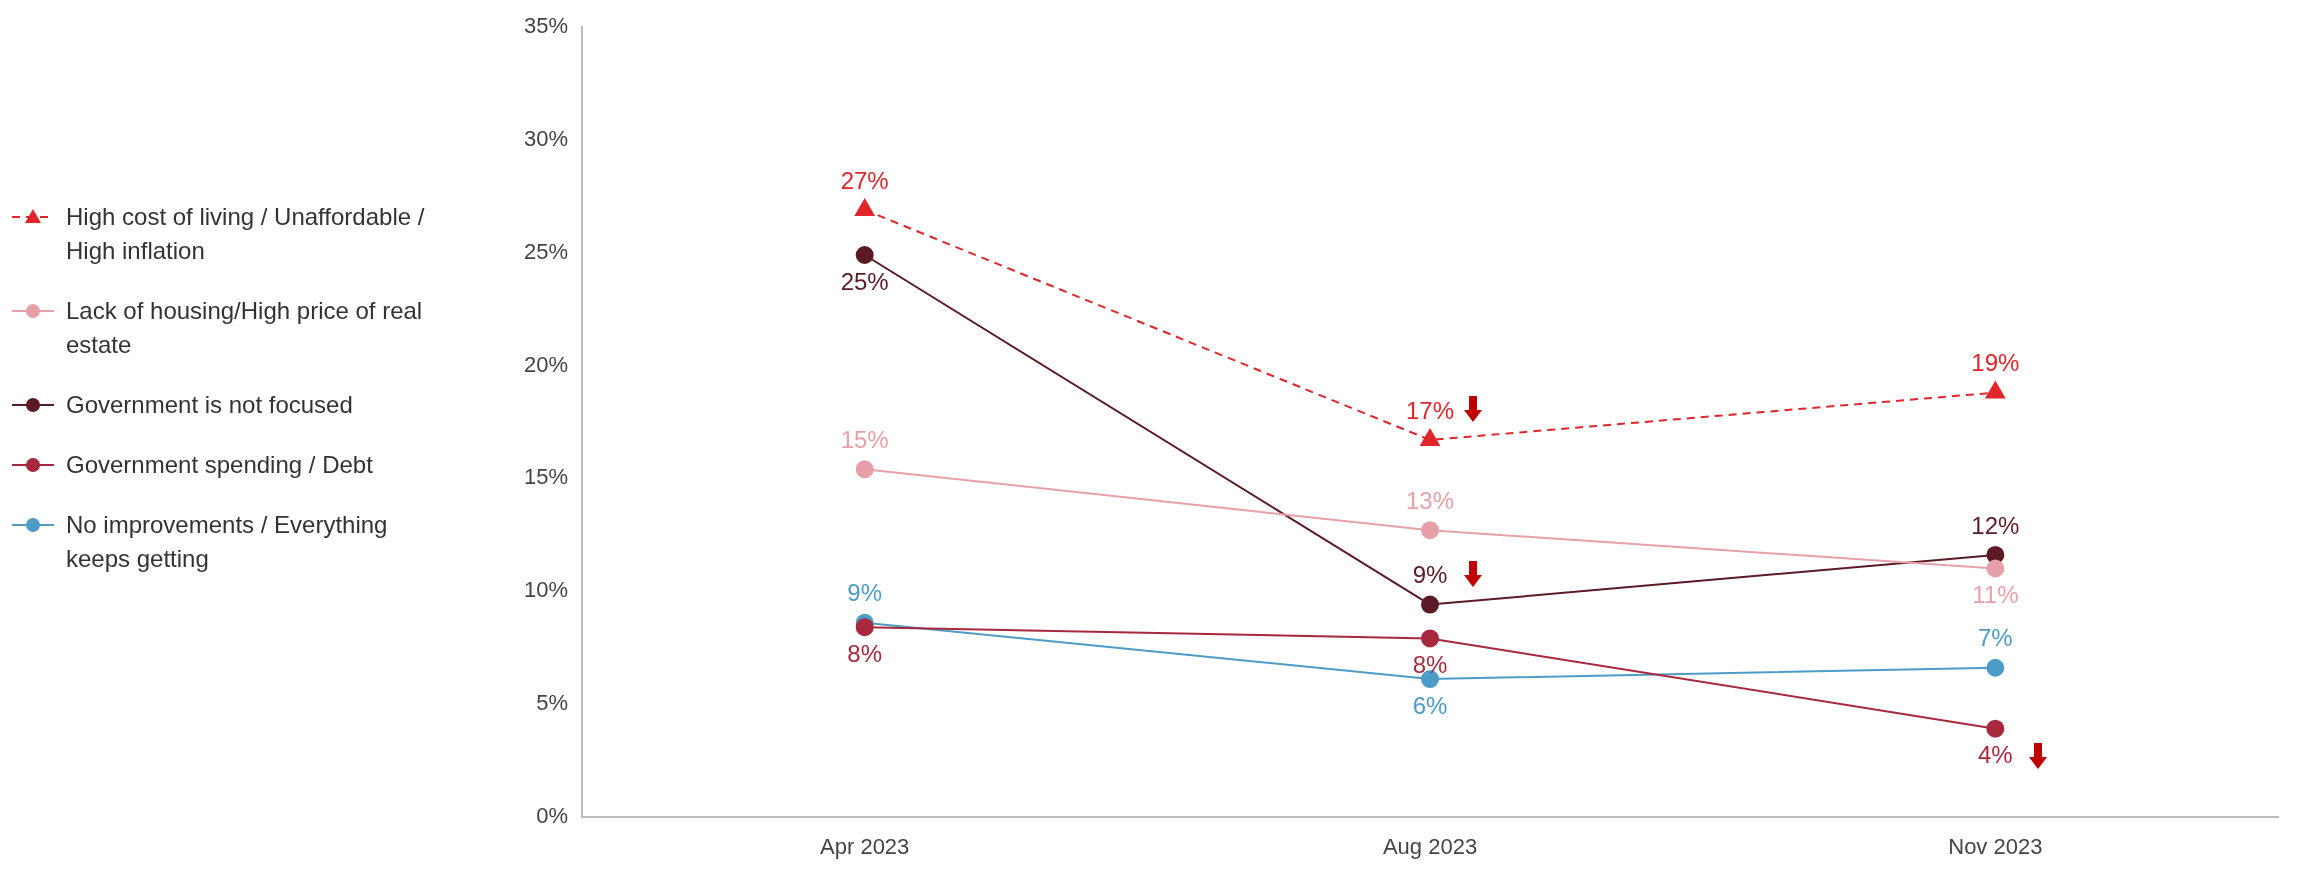 Image resolution: width=2318 pixels, height=889 pixels. I want to click on data-label: 19%, so click(1995, 363).